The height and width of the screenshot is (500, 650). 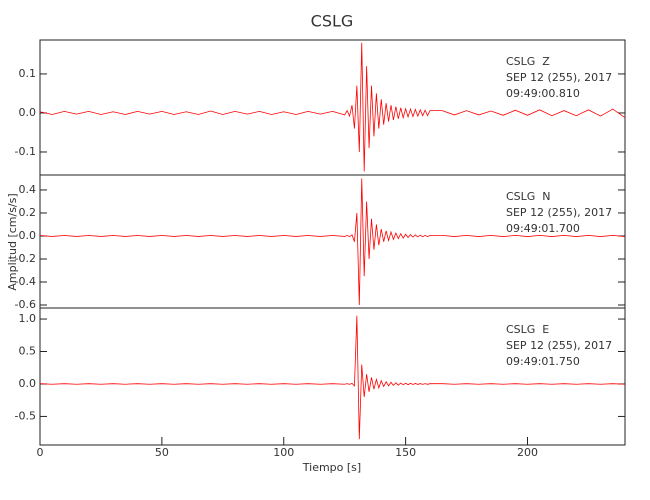 What do you see at coordinates (332, 21) in the screenshot?
I see `chart-title: CSLG` at bounding box center [332, 21].